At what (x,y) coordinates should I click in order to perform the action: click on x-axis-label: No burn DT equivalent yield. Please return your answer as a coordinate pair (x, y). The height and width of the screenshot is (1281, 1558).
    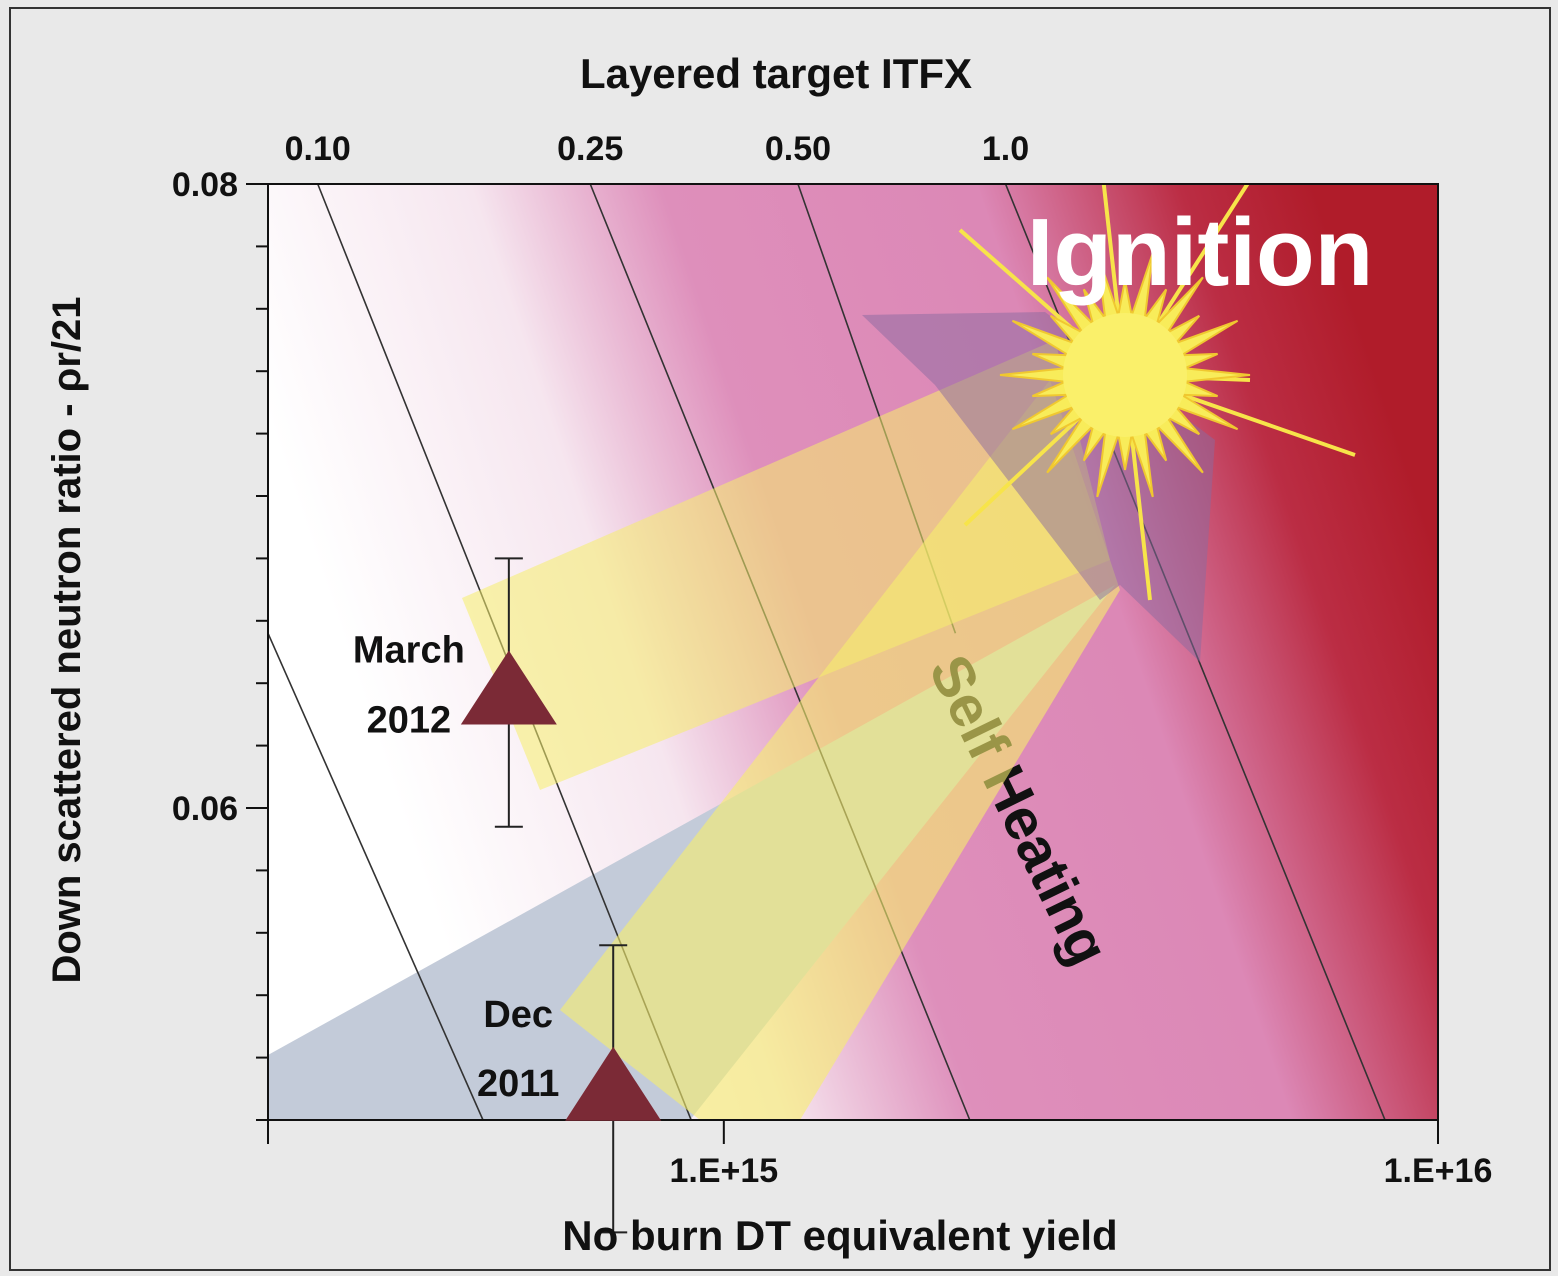
    Looking at the image, I should click on (839, 1235).